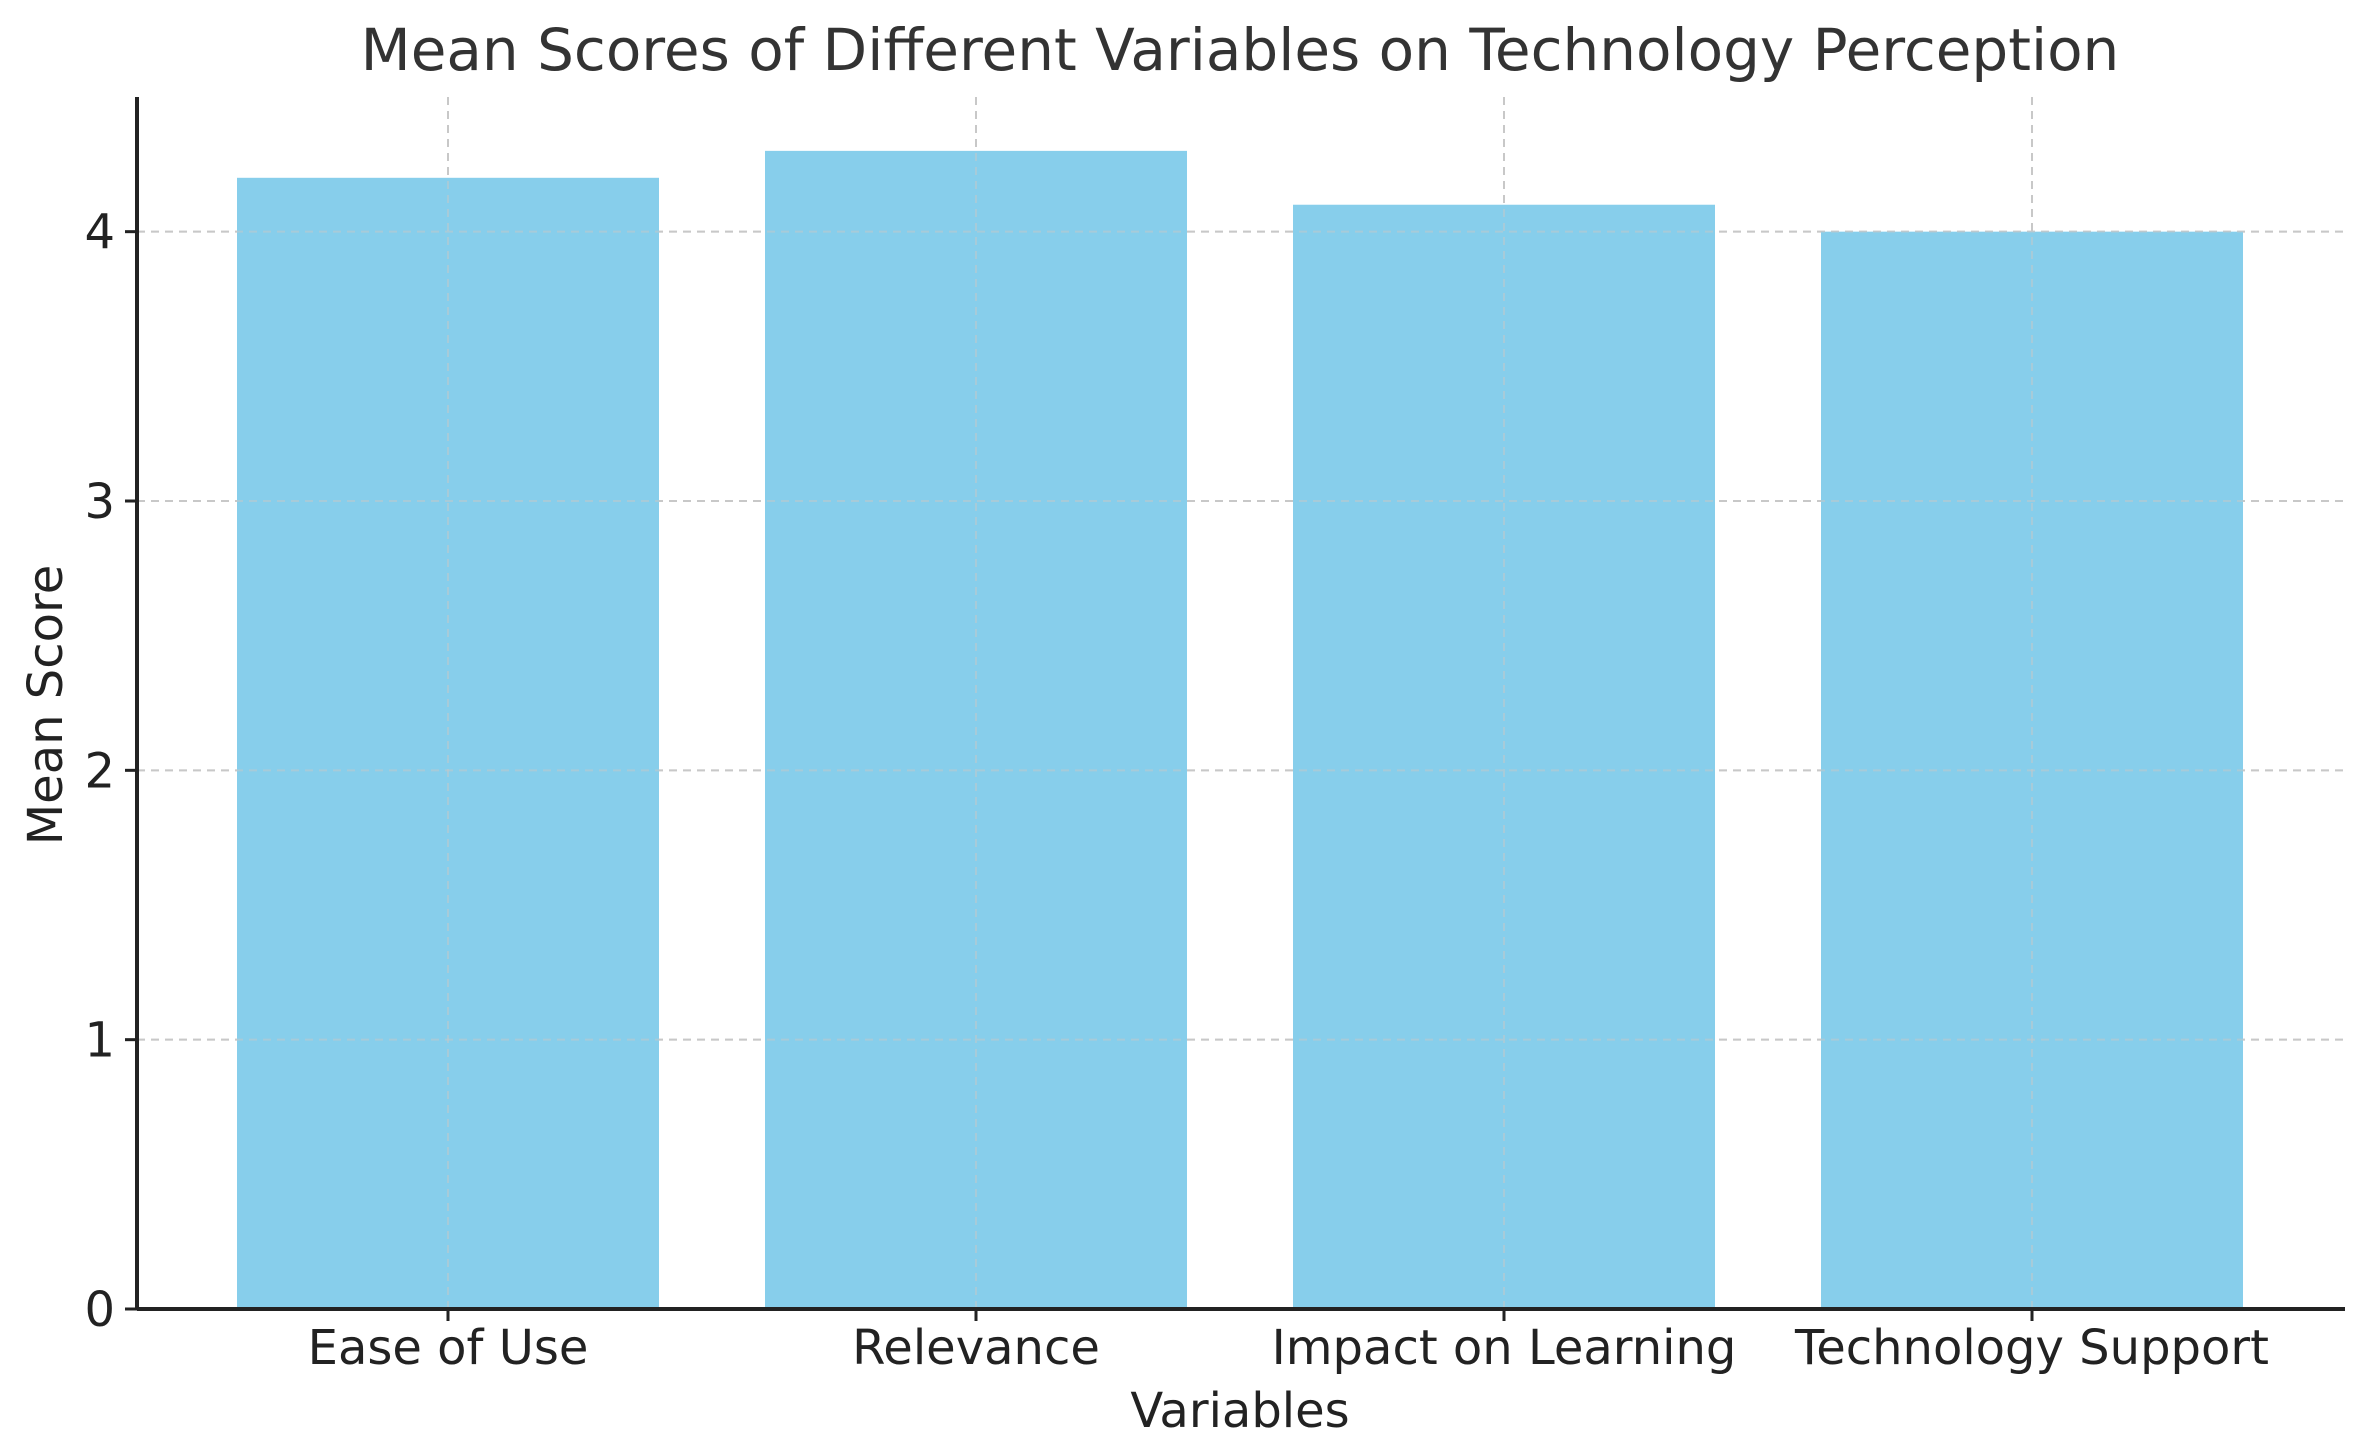 This screenshot has height=1453, width=2357. I want to click on x-tick-label: Ease of Use, so click(448, 1348).